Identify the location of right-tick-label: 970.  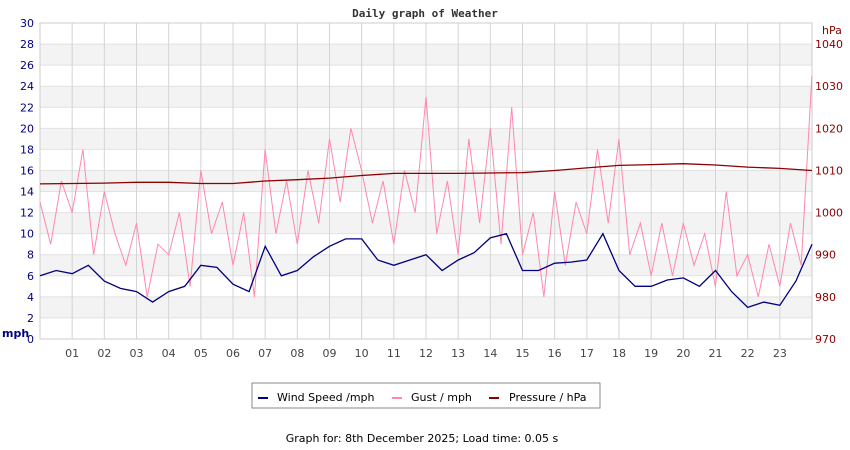
(825, 339).